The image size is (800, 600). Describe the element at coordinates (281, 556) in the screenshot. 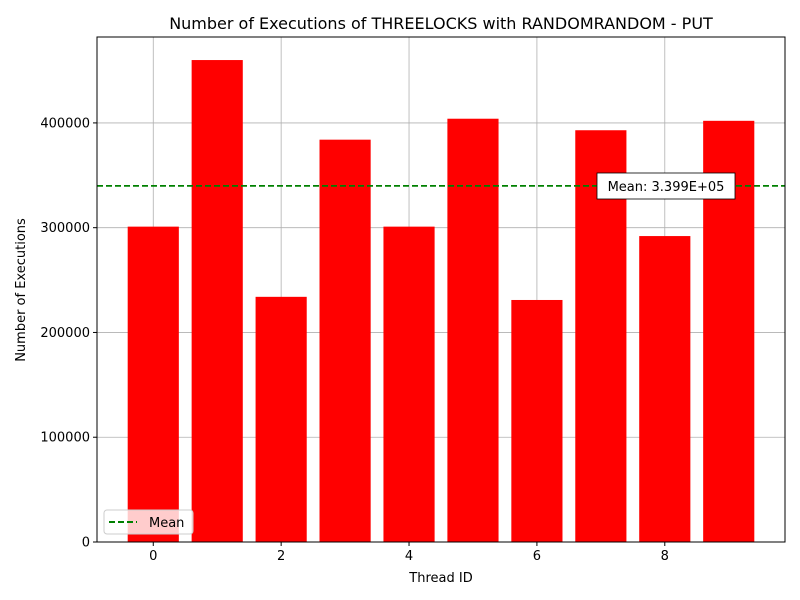

I see `x-tick-label: 2` at that location.